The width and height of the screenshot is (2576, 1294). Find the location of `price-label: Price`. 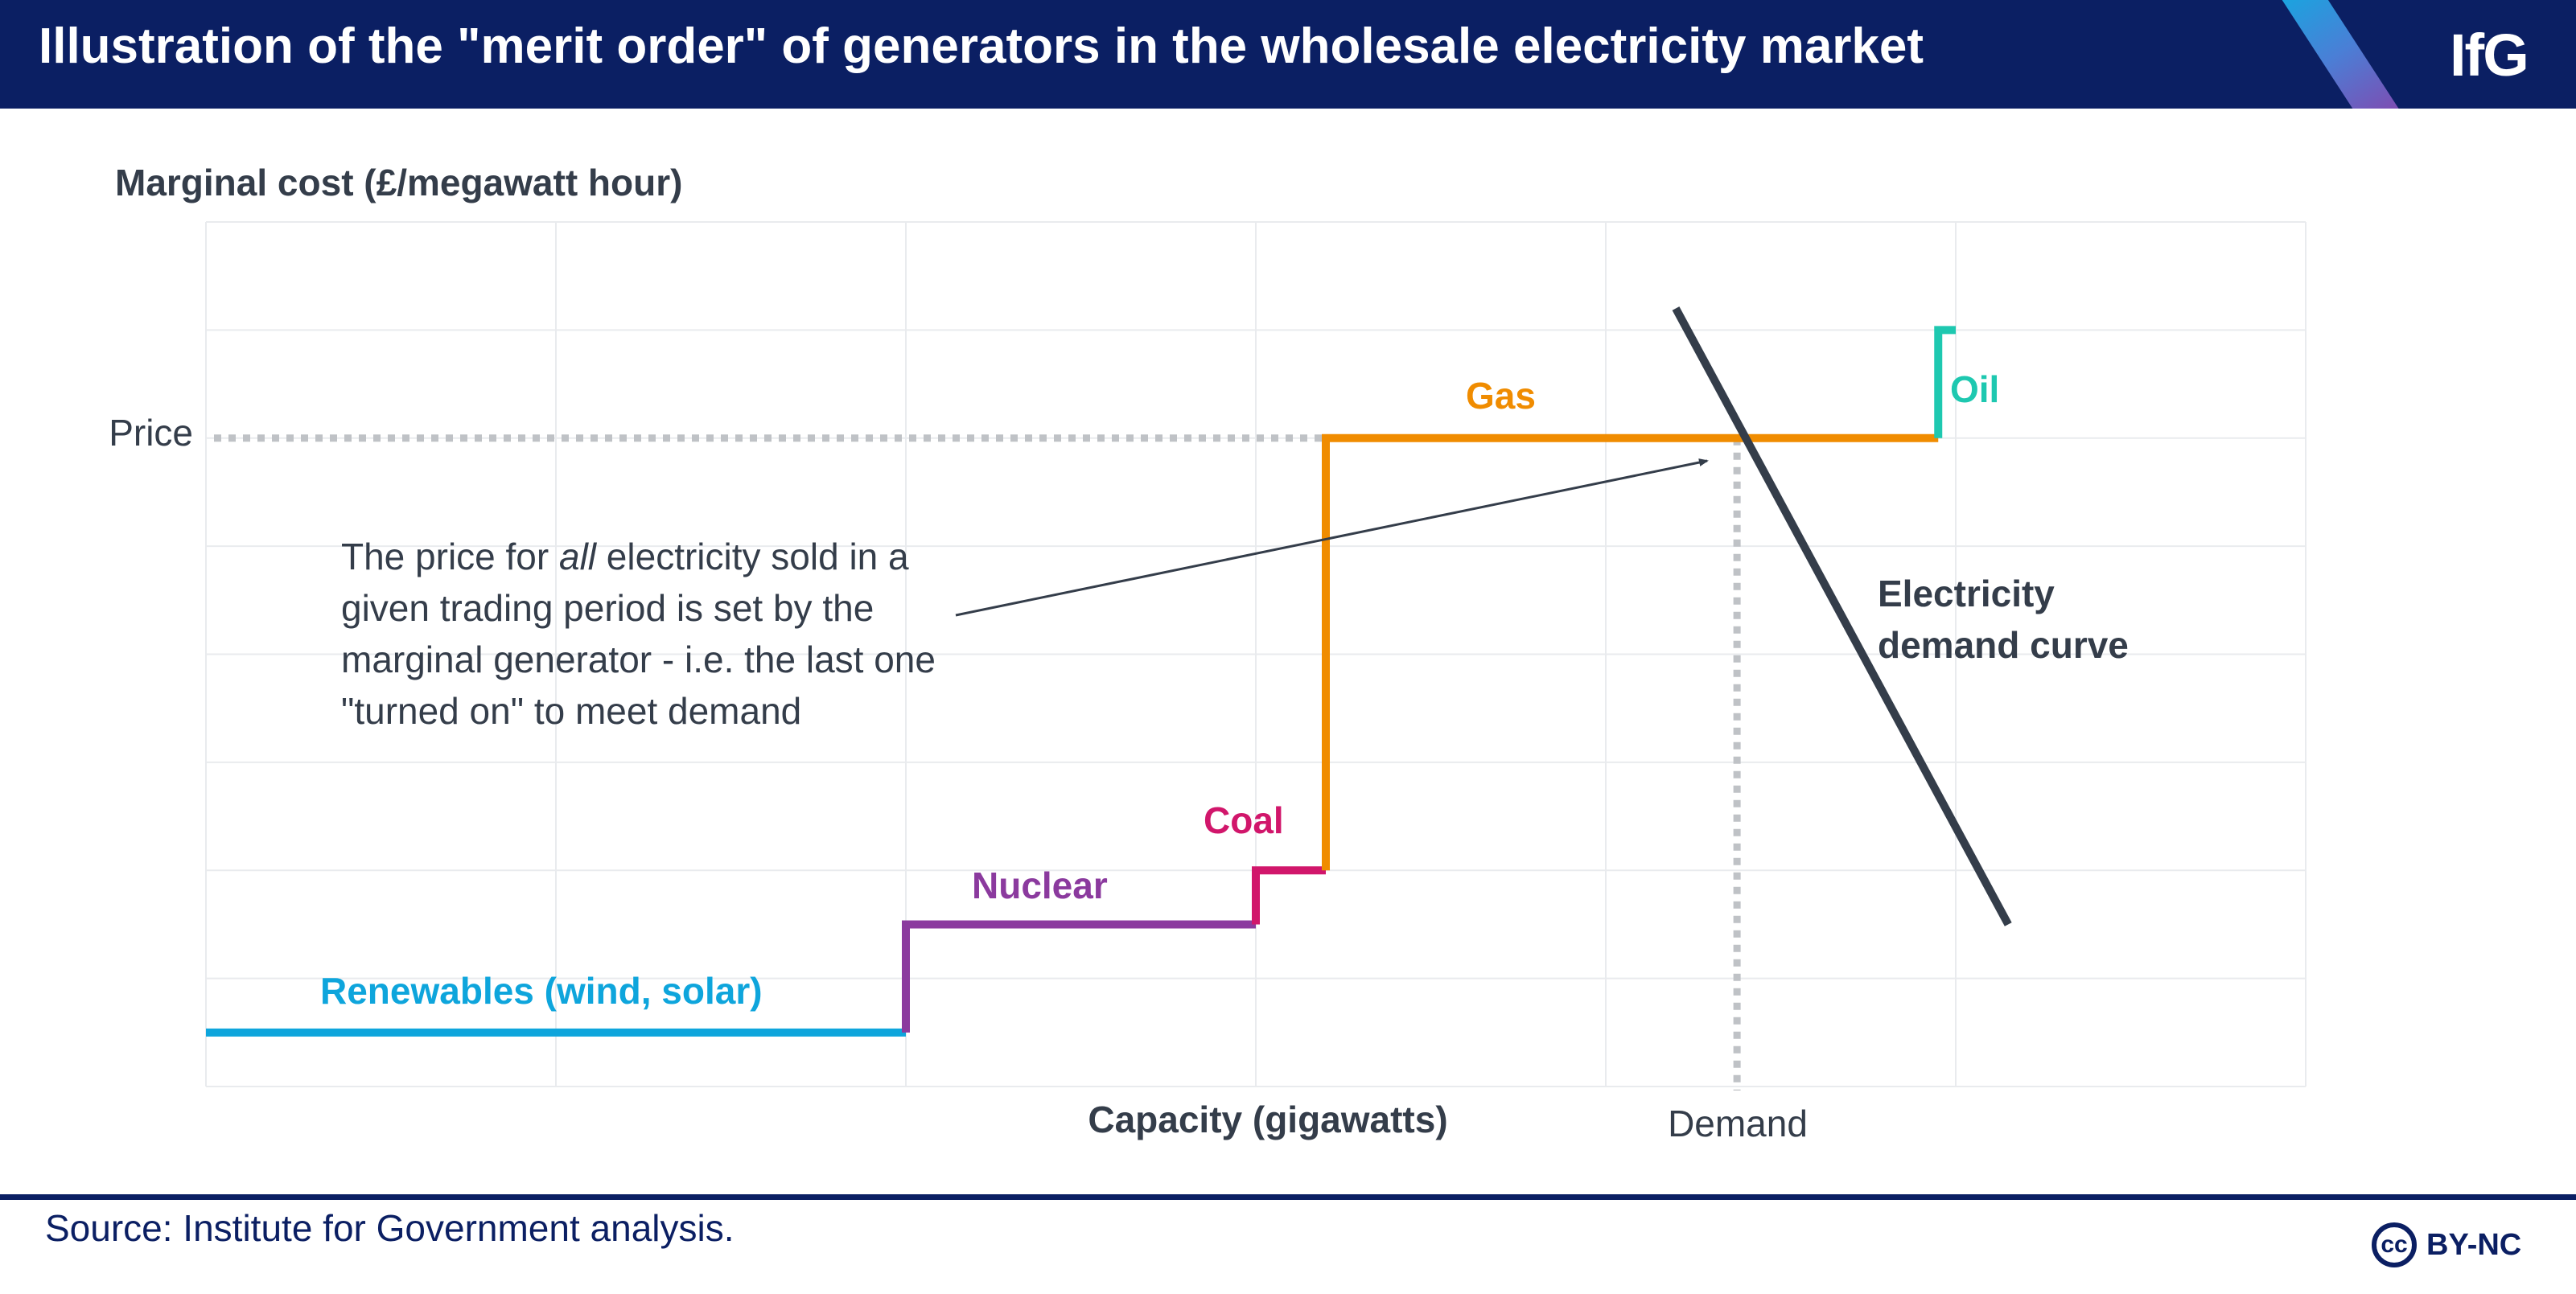

price-label: Price is located at coordinates (151, 433).